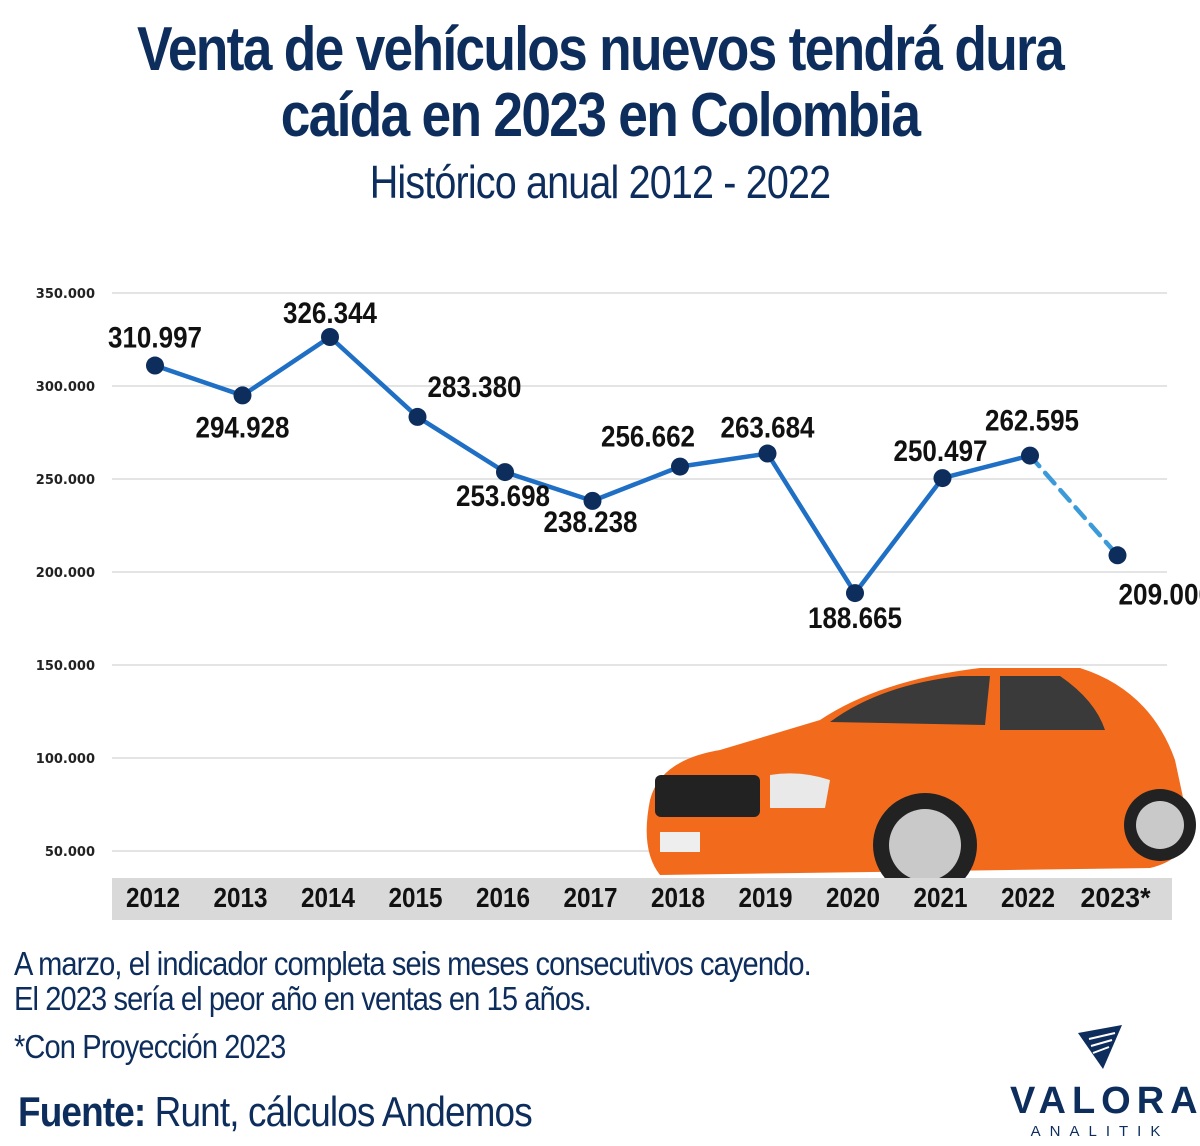 The width and height of the screenshot is (1200, 1146). I want to click on wing-icon, so click(1100, 1047).